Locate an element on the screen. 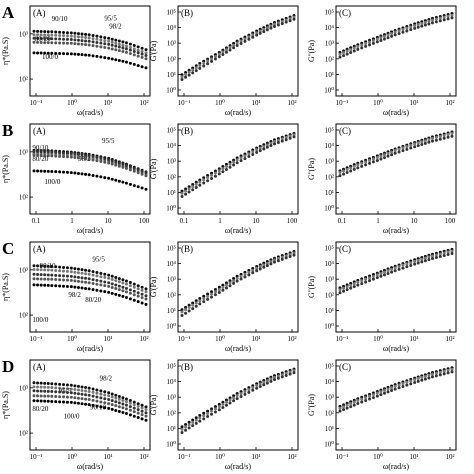  row-a-panel-b-xtick-label: 10⁻¹ is located at coordinates (184, 103).